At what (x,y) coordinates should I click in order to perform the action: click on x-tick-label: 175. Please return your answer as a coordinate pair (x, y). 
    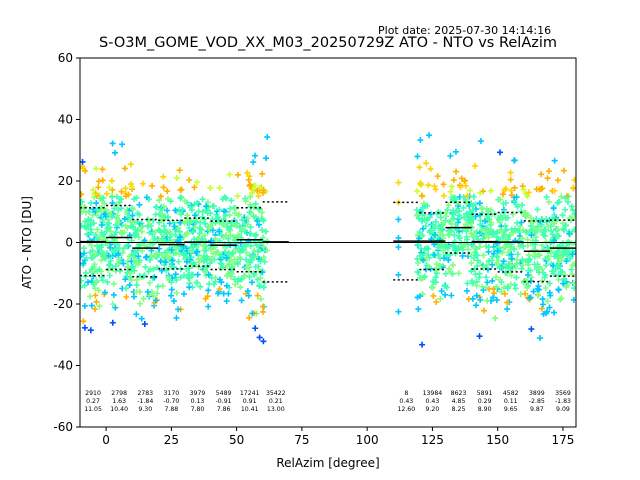
    Looking at the image, I should click on (562, 440).